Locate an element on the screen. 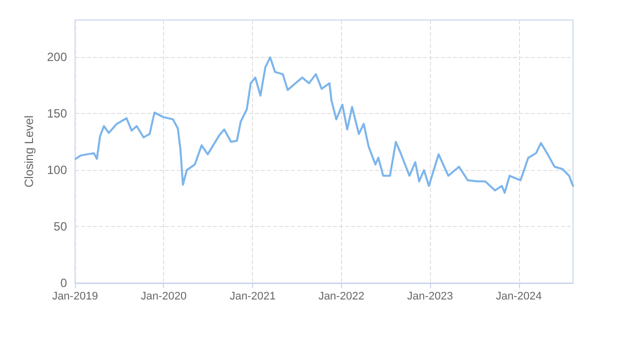  y-tick-label: 200 is located at coordinates (57, 57).